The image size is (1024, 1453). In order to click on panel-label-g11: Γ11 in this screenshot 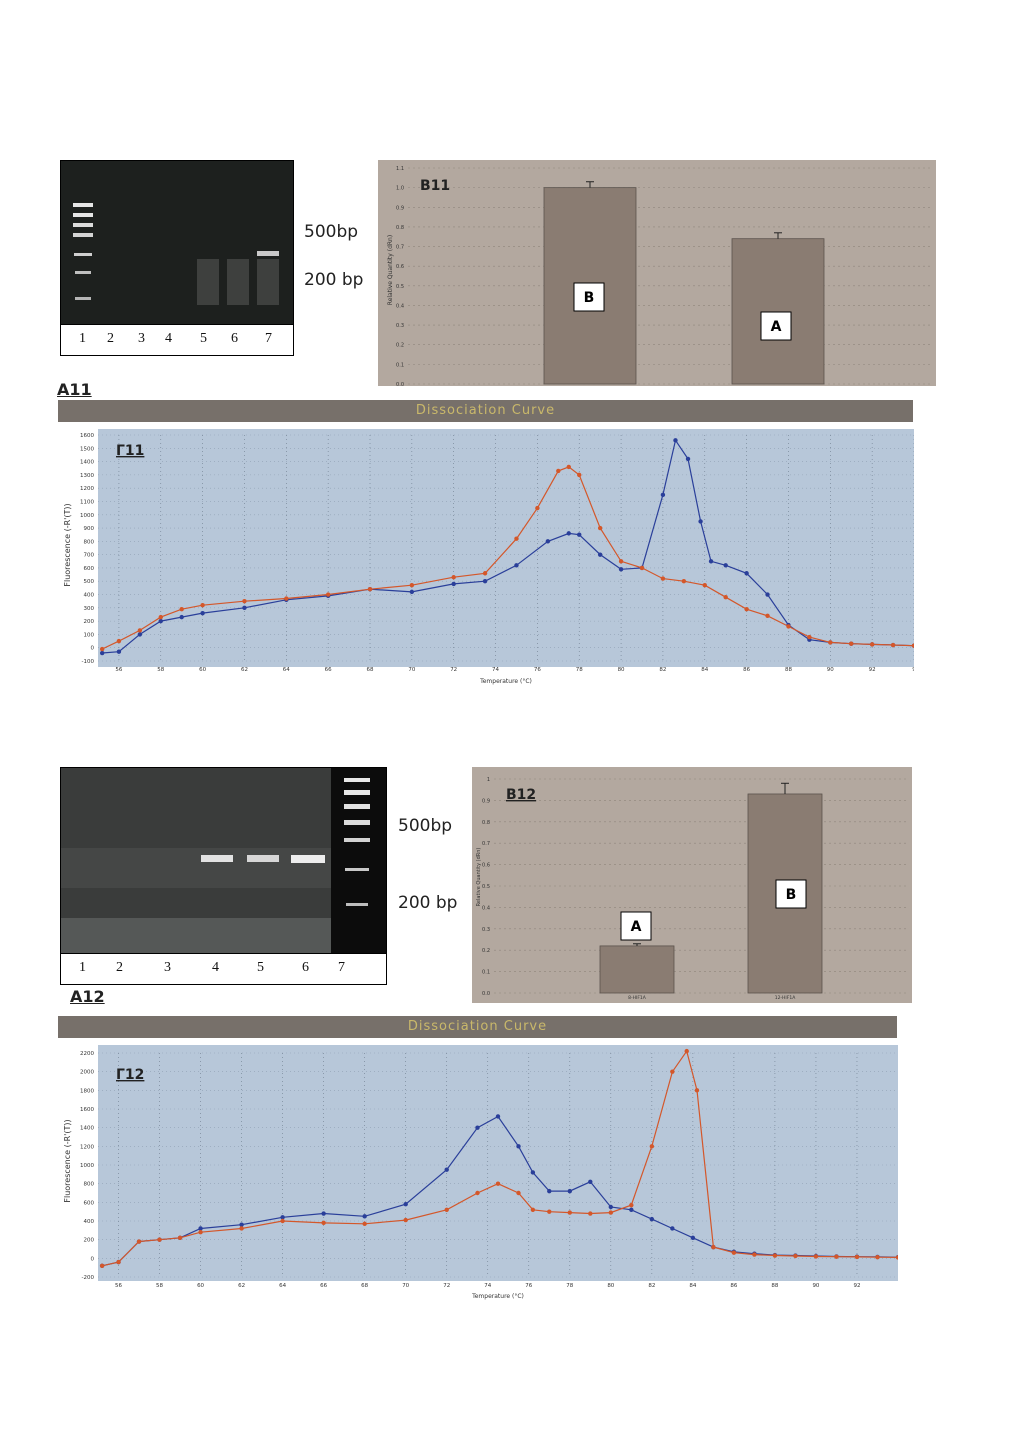, I will do `click(130, 451)`.